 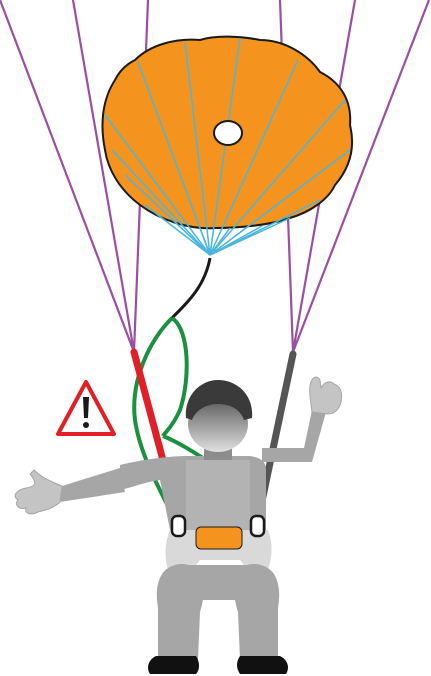 I want to click on pilot-helmet, so click(x=219, y=400).